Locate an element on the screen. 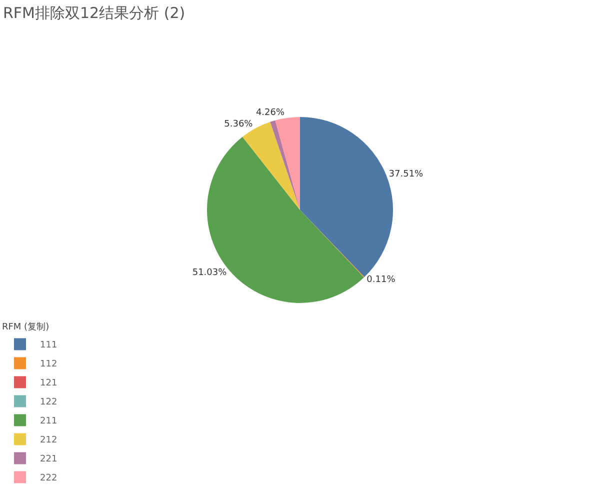 The width and height of the screenshot is (600, 492). data-label: 51.03% is located at coordinates (210, 273).